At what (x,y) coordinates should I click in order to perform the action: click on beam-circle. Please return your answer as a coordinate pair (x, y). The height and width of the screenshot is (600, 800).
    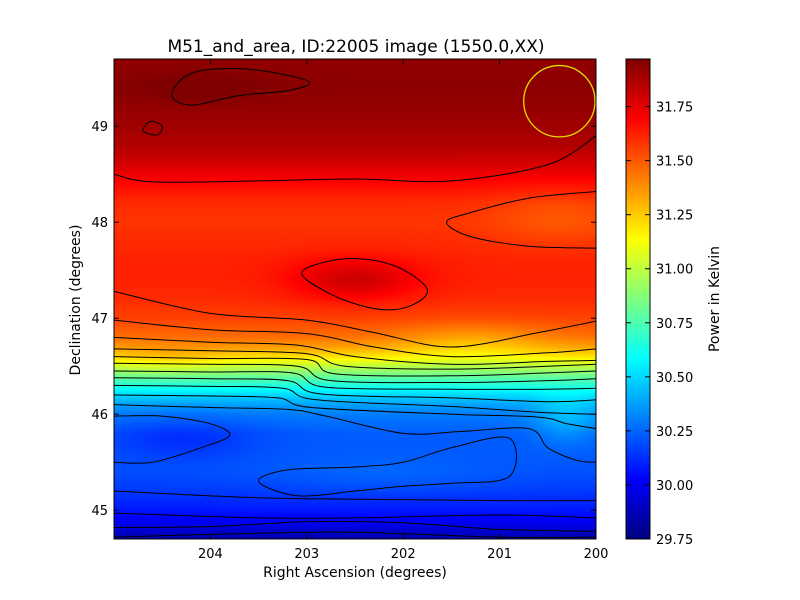
    Looking at the image, I should click on (559, 101).